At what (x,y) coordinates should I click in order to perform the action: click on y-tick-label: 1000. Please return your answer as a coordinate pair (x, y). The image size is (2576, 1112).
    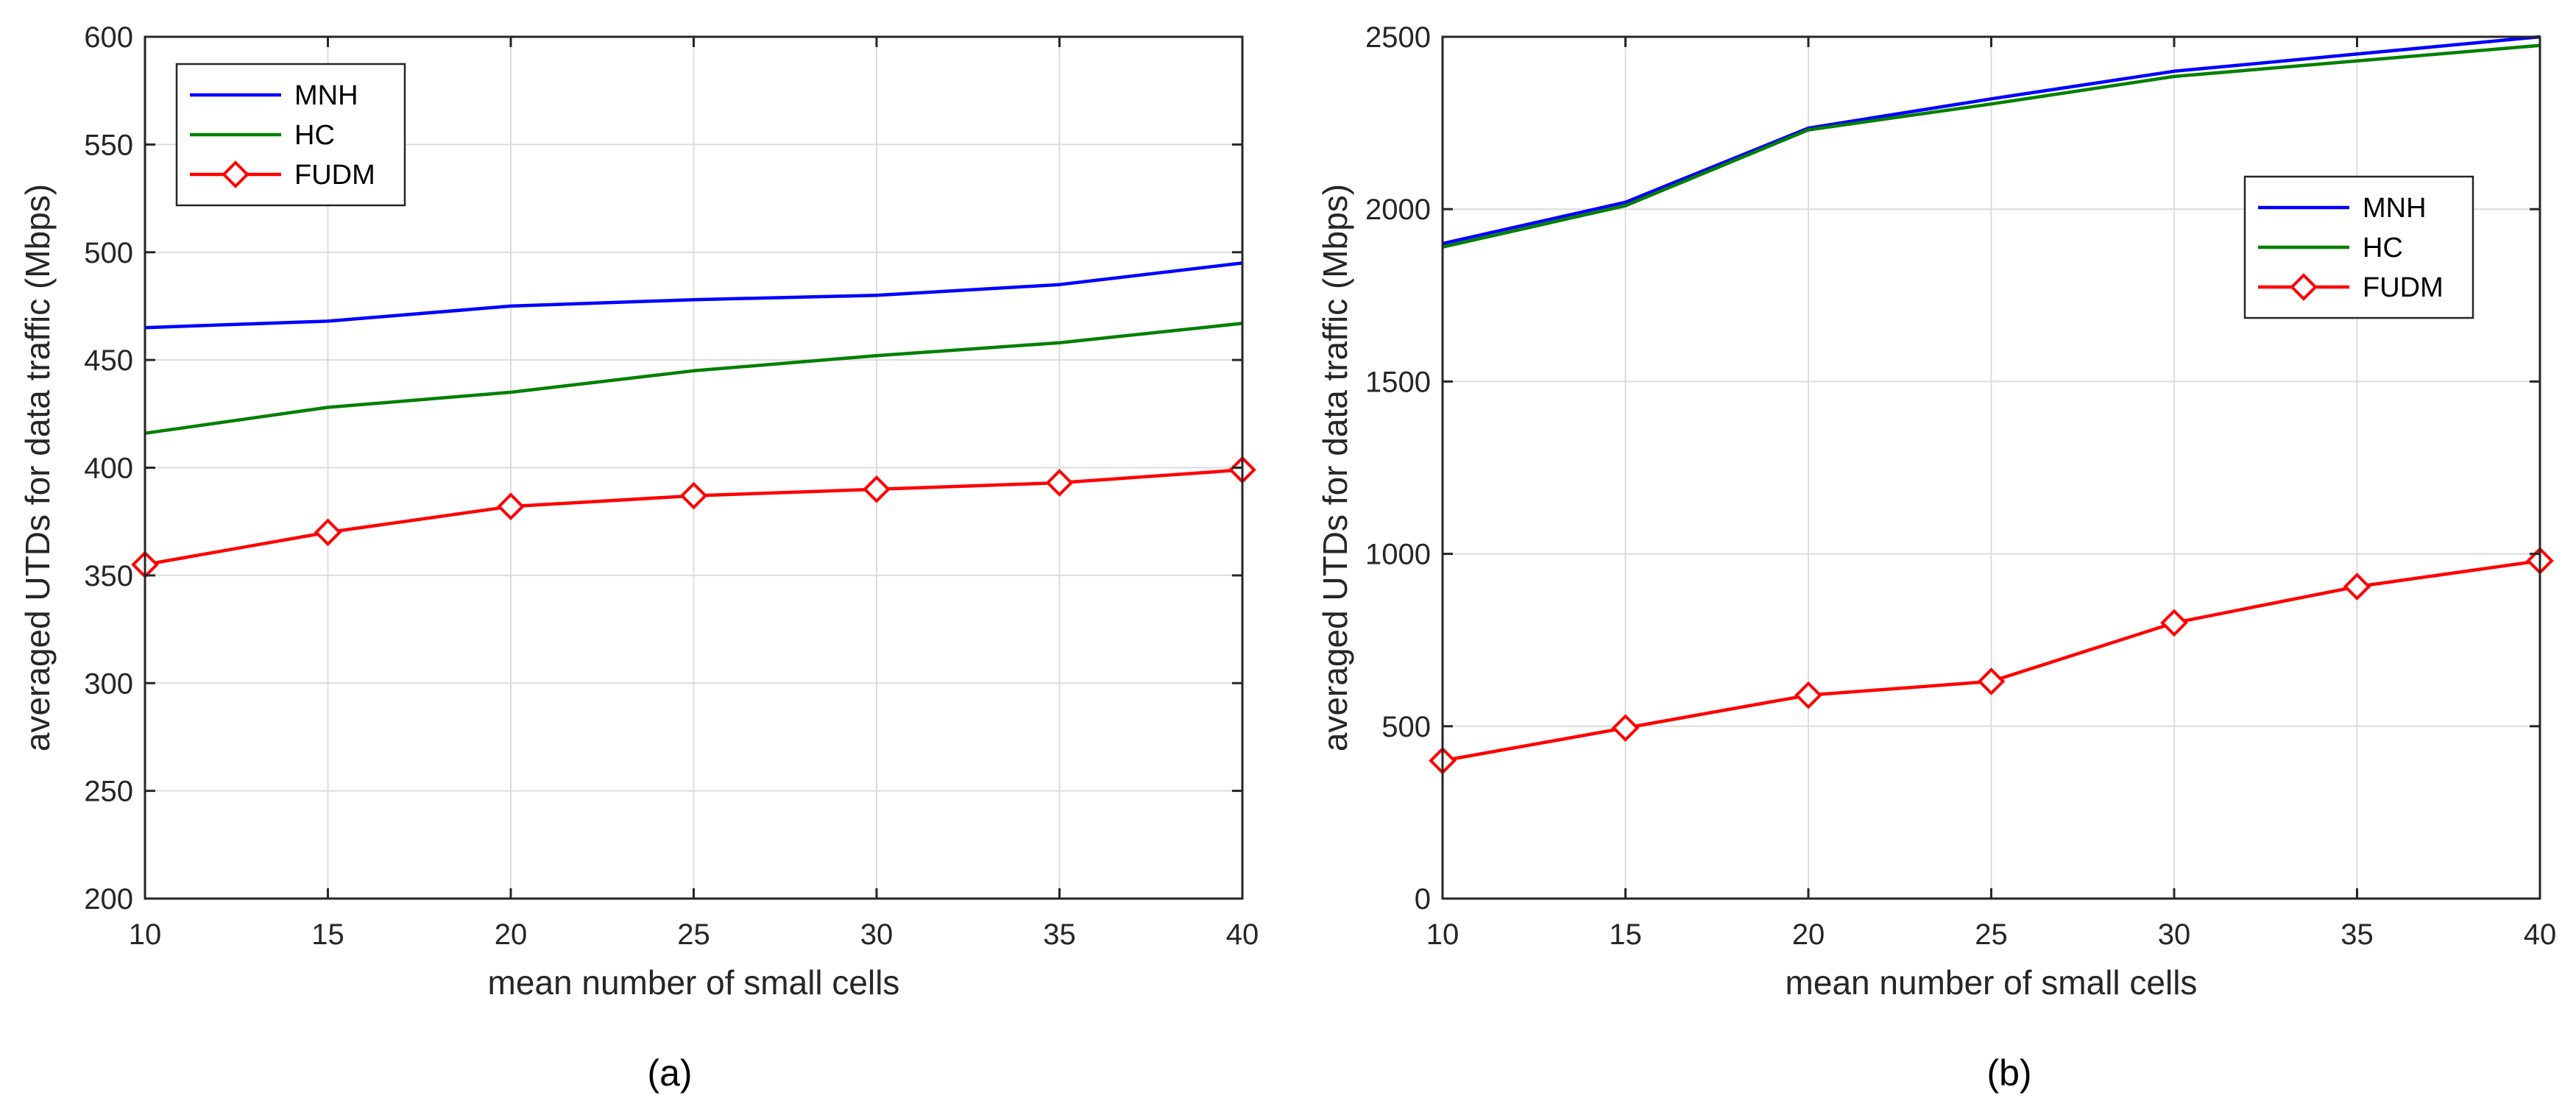
    Looking at the image, I should click on (1398, 555).